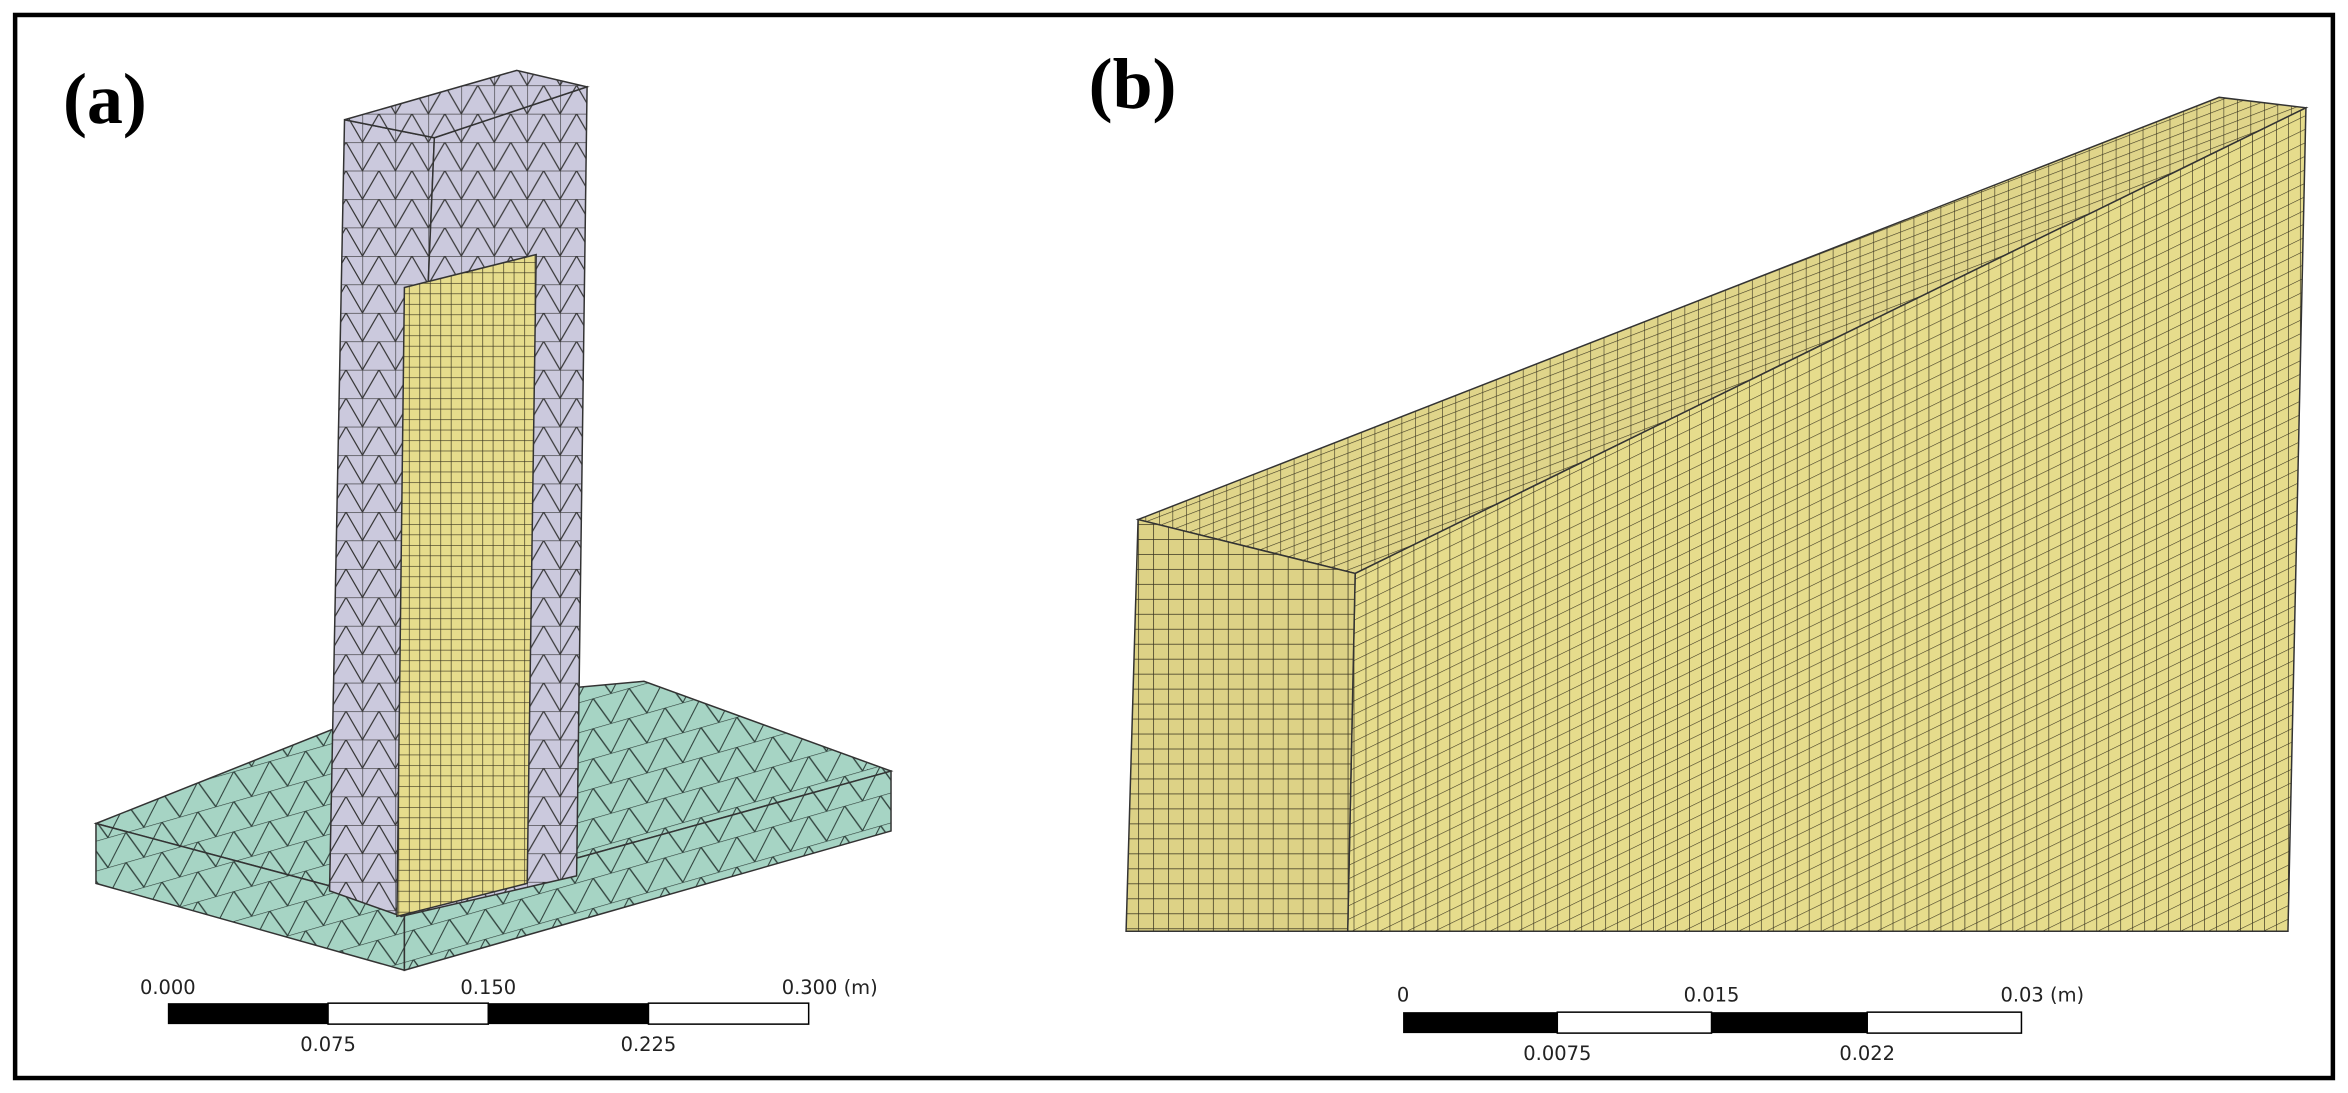 The image size is (2348, 1093). Describe the element at coordinates (1403, 995) in the screenshot. I see `scale-label: 0` at that location.